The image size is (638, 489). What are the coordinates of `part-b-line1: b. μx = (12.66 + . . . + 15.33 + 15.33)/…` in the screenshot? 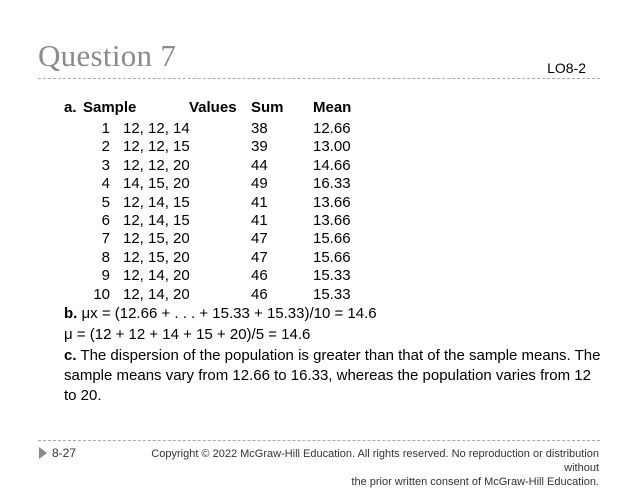 It's located at (220, 313).